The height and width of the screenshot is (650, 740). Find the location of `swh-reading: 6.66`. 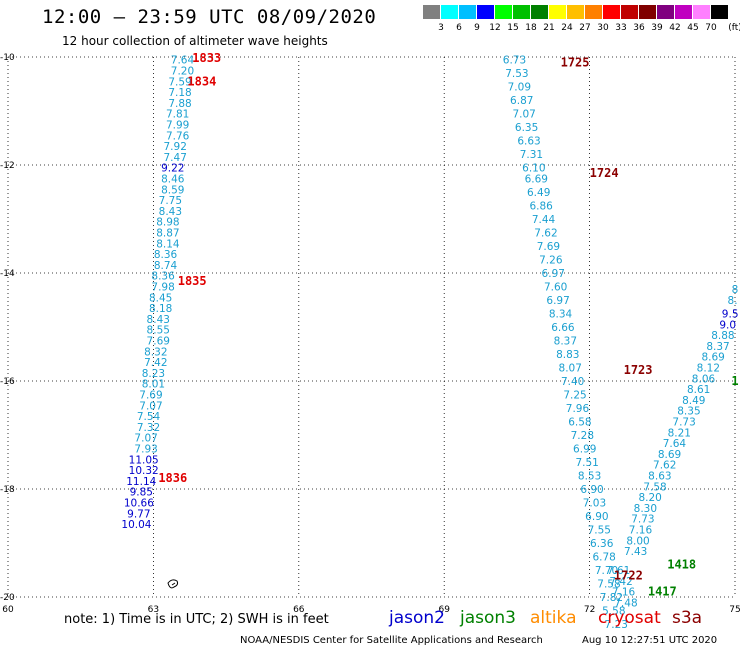

swh-reading: 6.66 is located at coordinates (563, 328).